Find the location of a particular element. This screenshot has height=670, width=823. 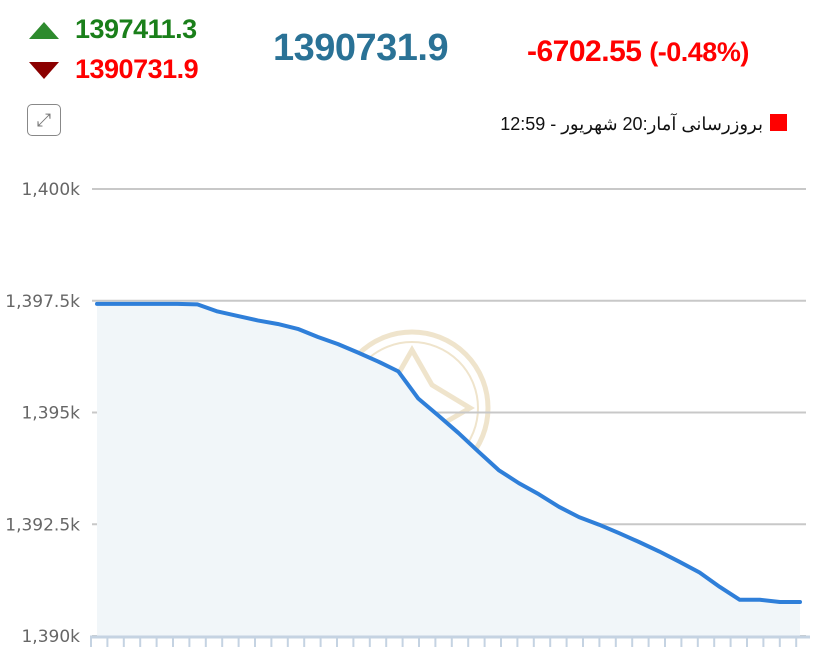

legend-marker is located at coordinates (778, 122).